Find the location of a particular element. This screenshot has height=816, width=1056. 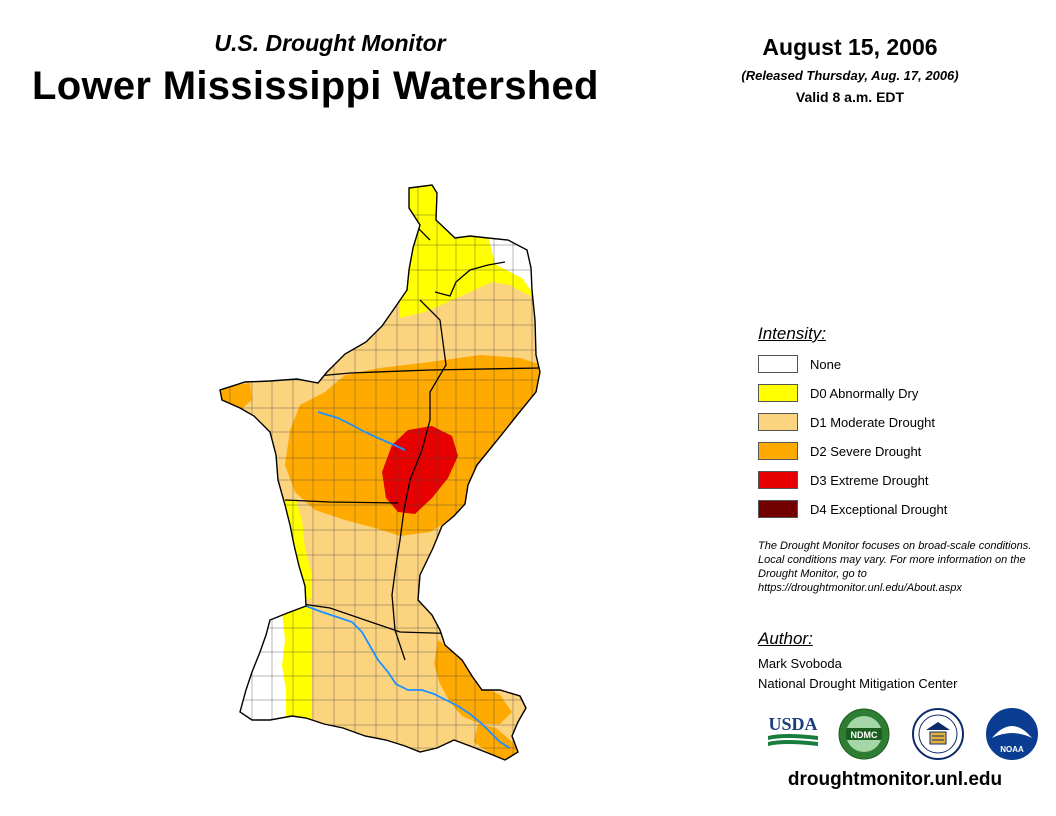

ndmc-logo-text: NDMC is located at coordinates (864, 735).